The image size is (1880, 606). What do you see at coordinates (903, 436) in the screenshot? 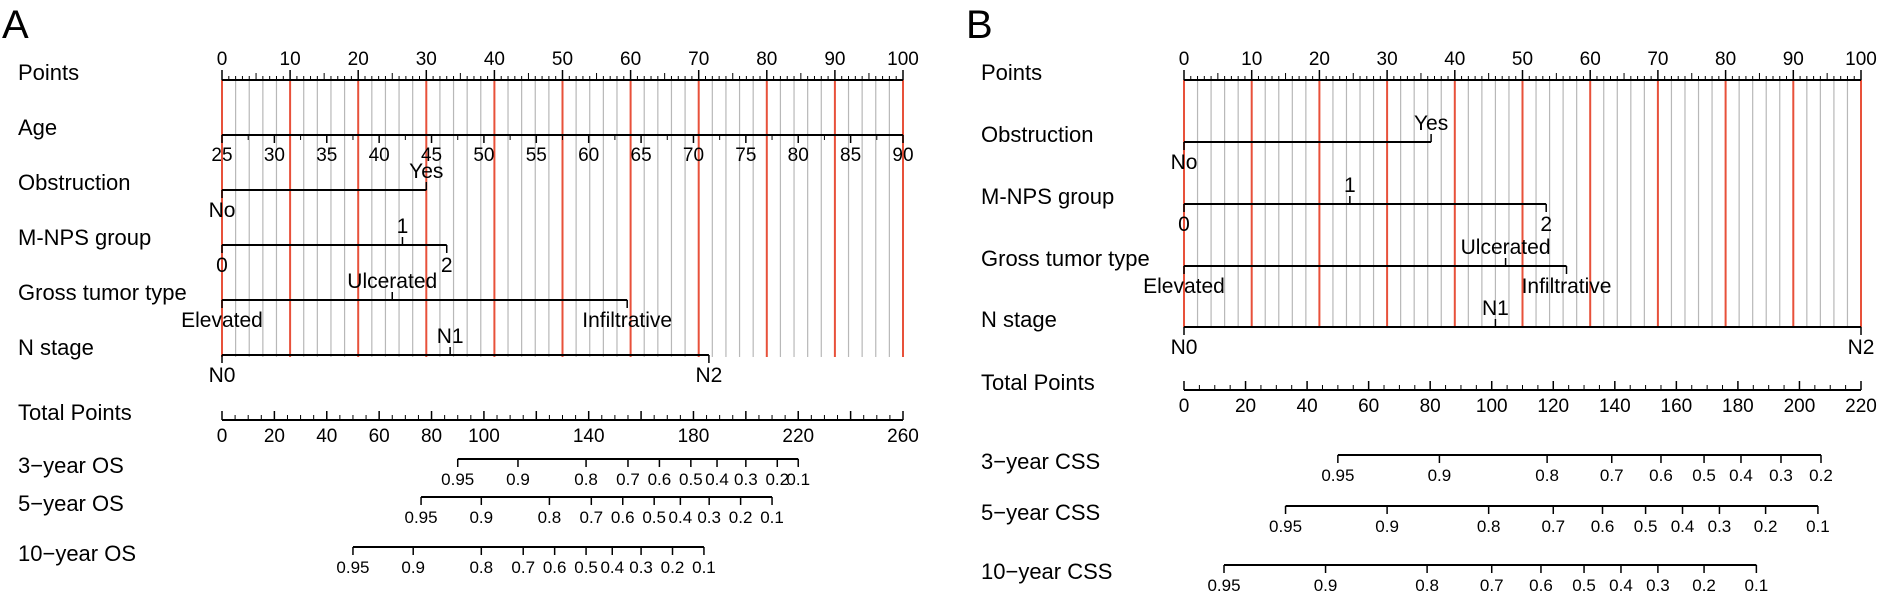
I see `total-tick-label: 260` at bounding box center [903, 436].